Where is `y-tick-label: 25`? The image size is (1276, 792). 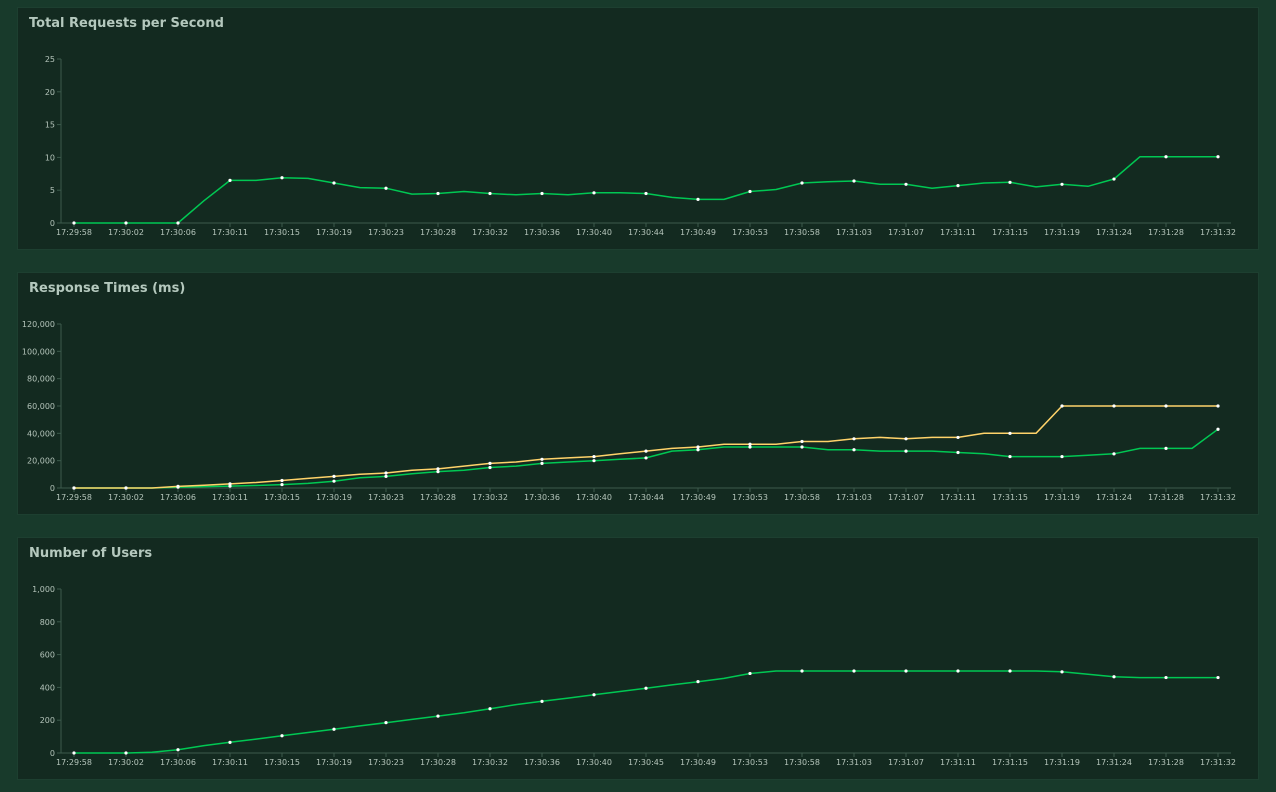 y-tick-label: 25 is located at coordinates (50, 59).